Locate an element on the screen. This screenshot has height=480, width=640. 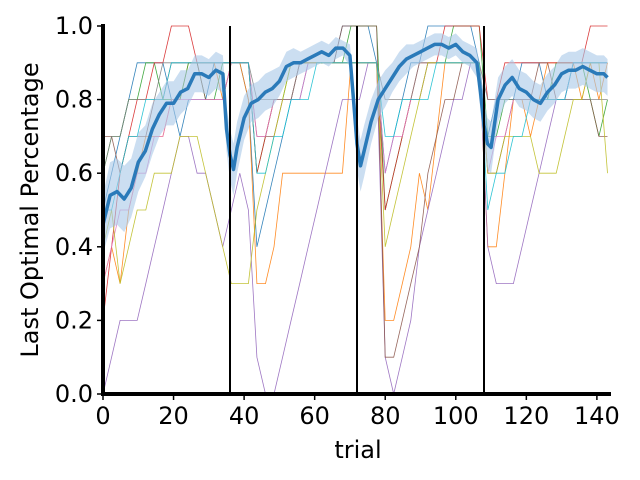
x-tick-label: 20 is located at coordinates (173, 416).